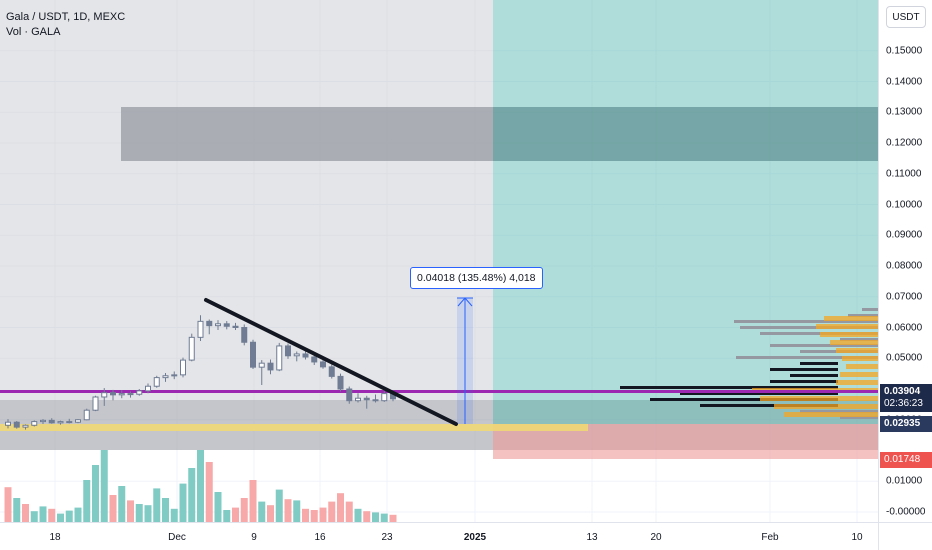 The height and width of the screenshot is (550, 932). Describe the element at coordinates (906, 17) in the screenshot. I see `currency-button: USDT` at that location.